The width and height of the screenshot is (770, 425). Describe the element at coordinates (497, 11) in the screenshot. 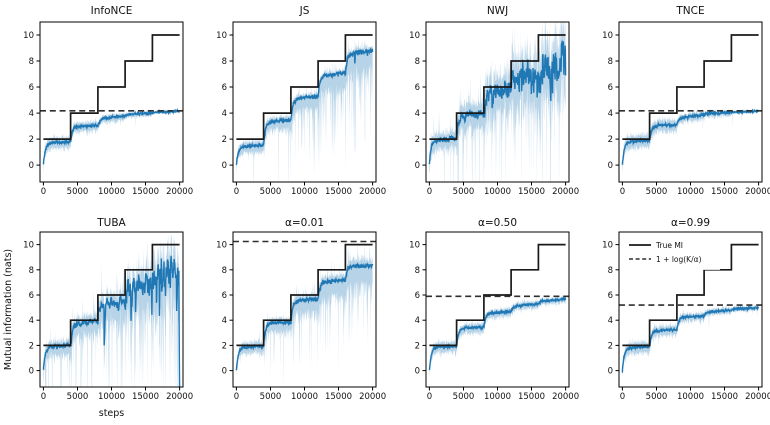

I see `panel-title: NWJ` at that location.